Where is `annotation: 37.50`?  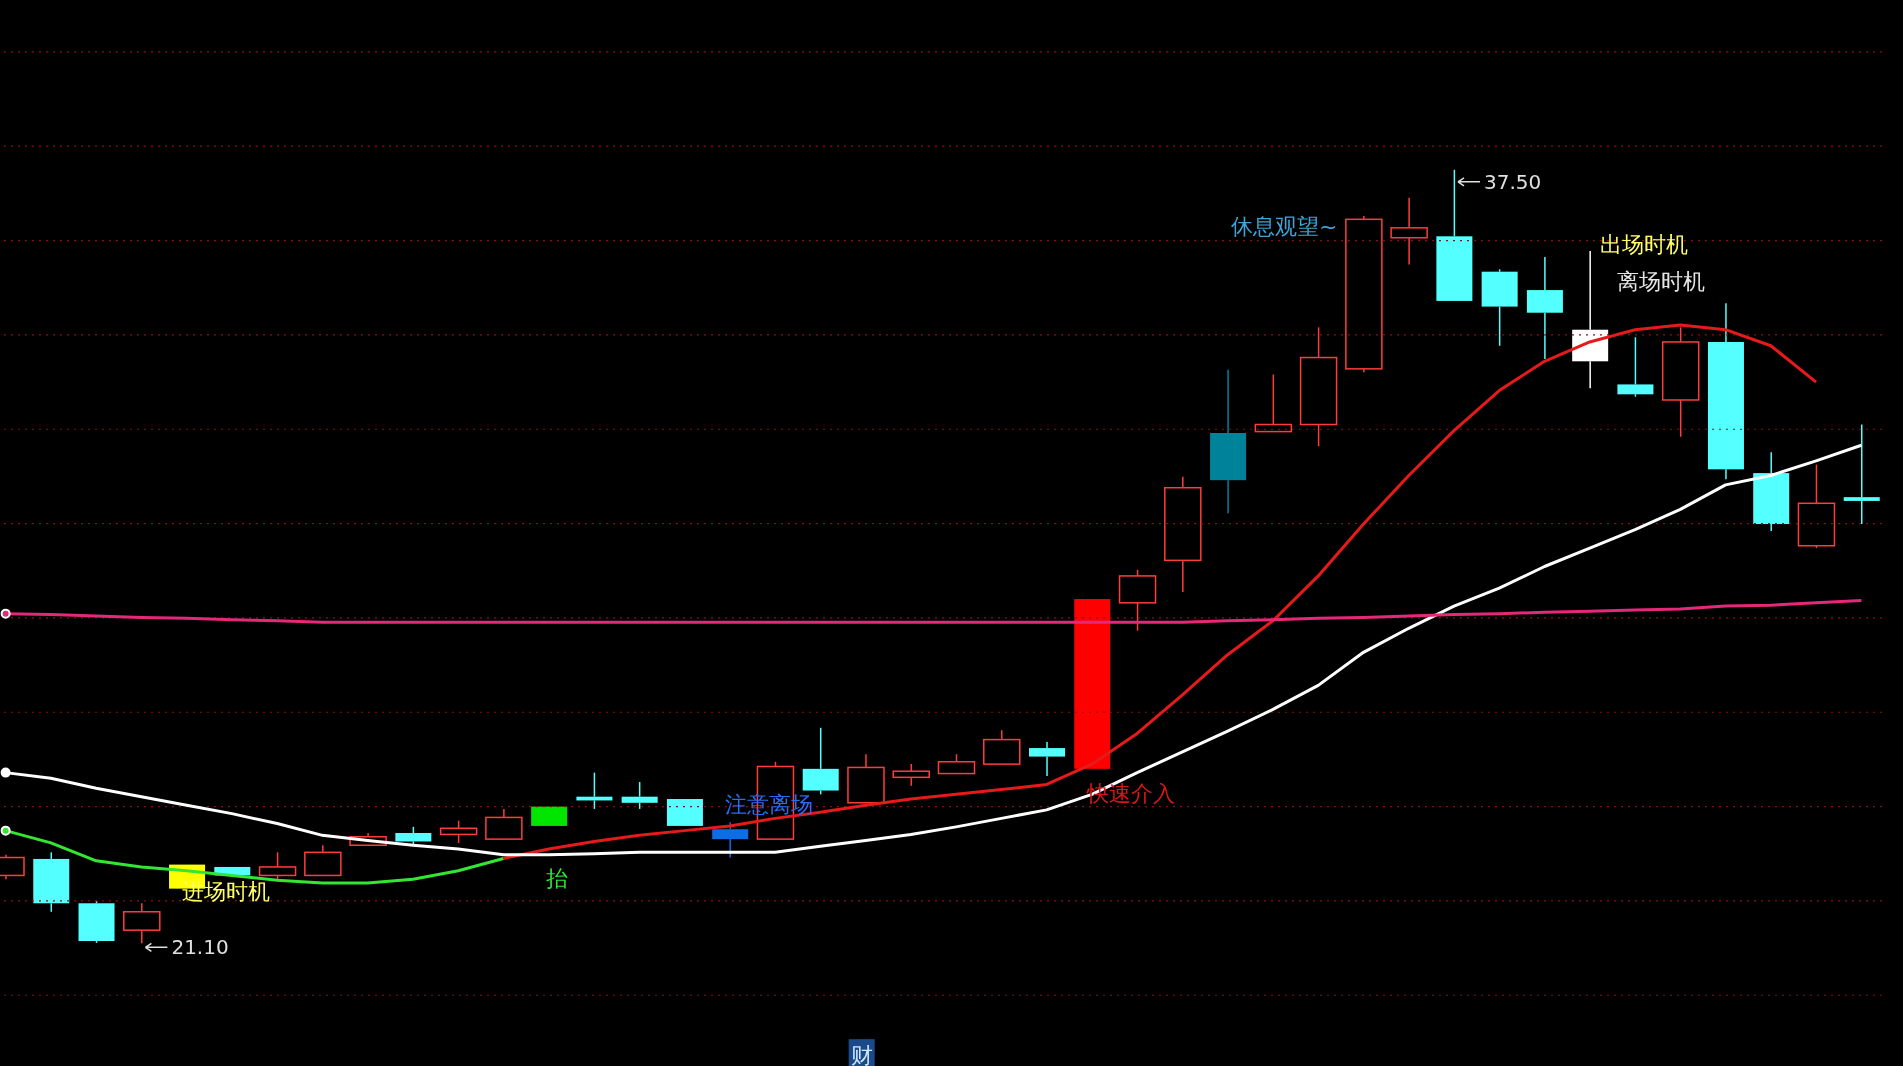 annotation: 37.50 is located at coordinates (1513, 181).